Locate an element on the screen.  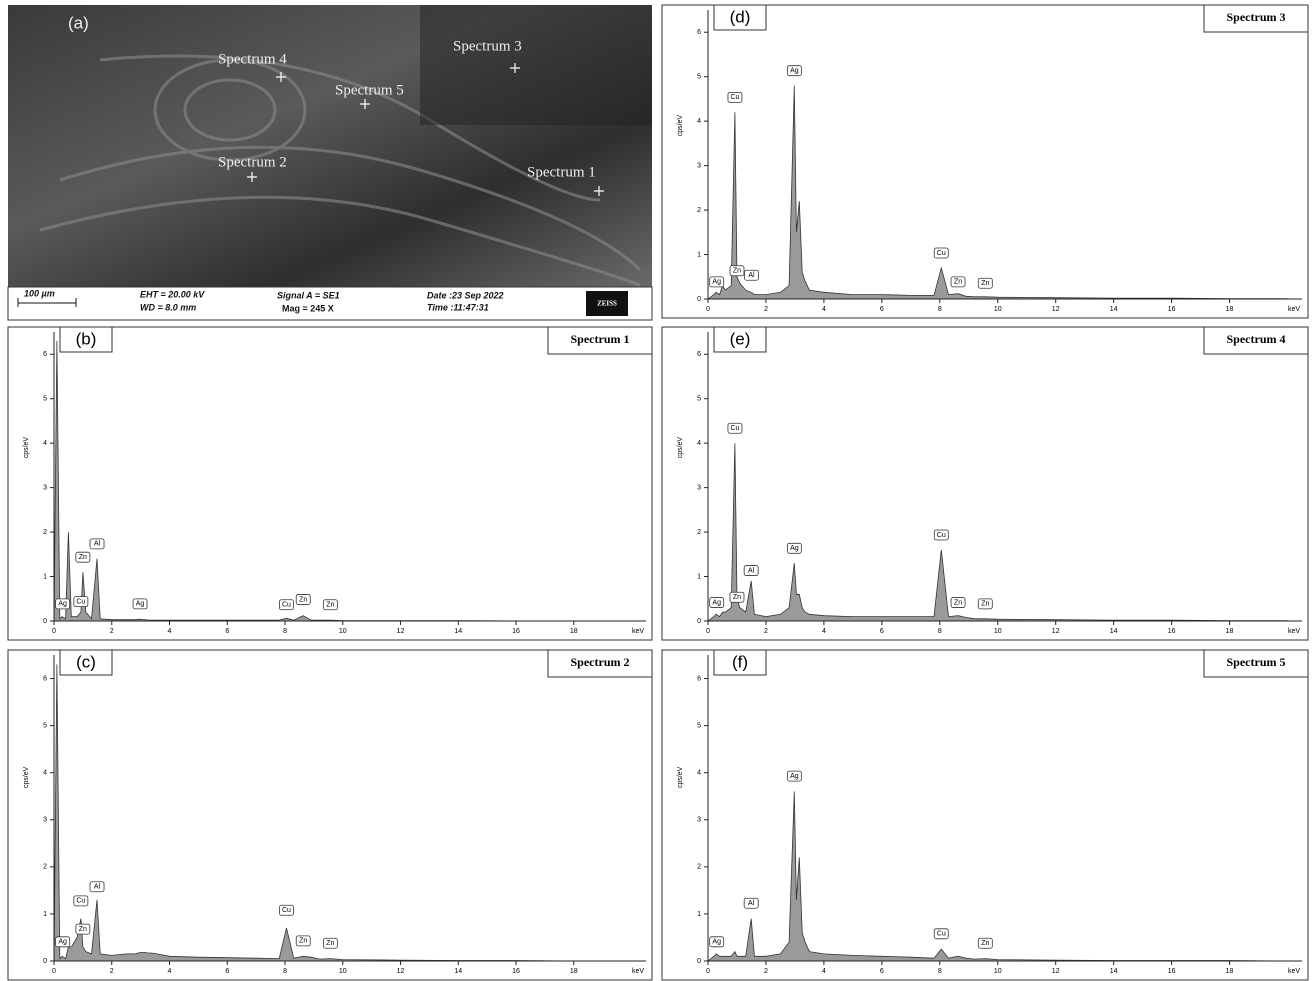
sem-label: Spectrum 5 is located at coordinates (369, 90).